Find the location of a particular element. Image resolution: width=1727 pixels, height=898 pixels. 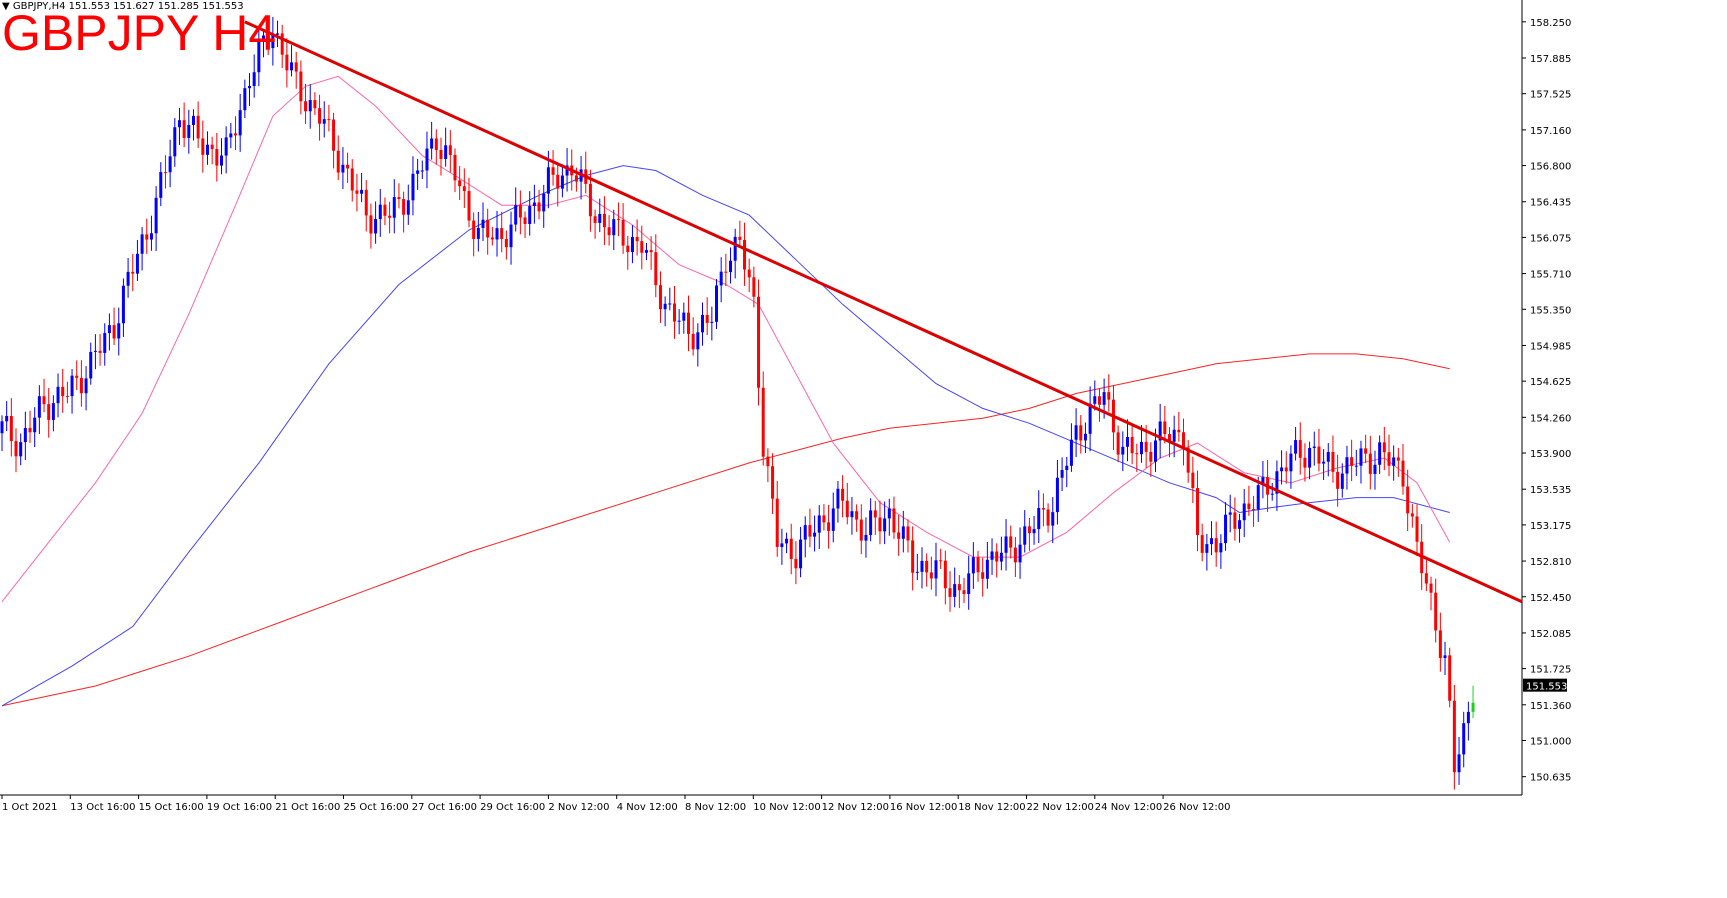

menu-triangle-icon: ▼ is located at coordinates (6, 6).